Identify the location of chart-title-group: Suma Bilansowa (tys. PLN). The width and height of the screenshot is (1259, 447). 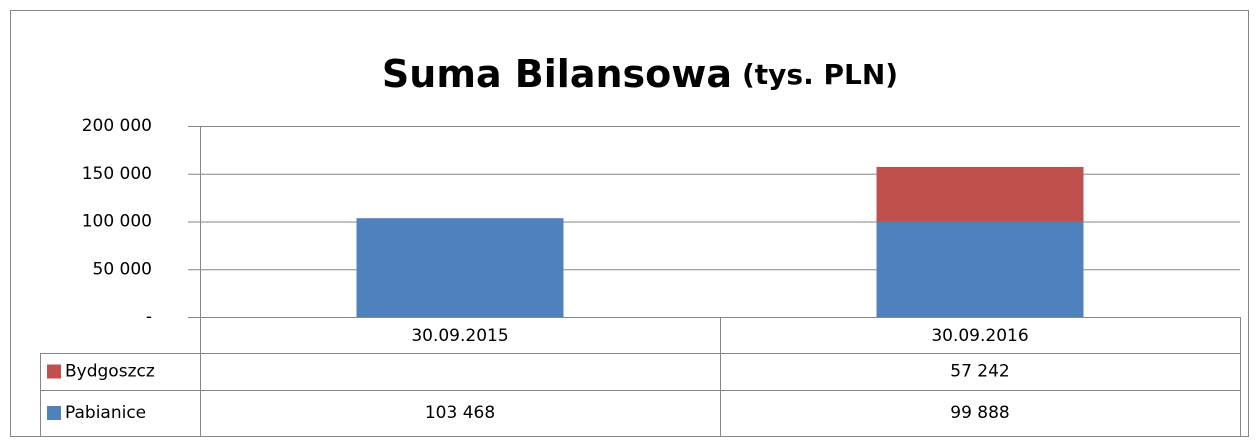
(640, 74).